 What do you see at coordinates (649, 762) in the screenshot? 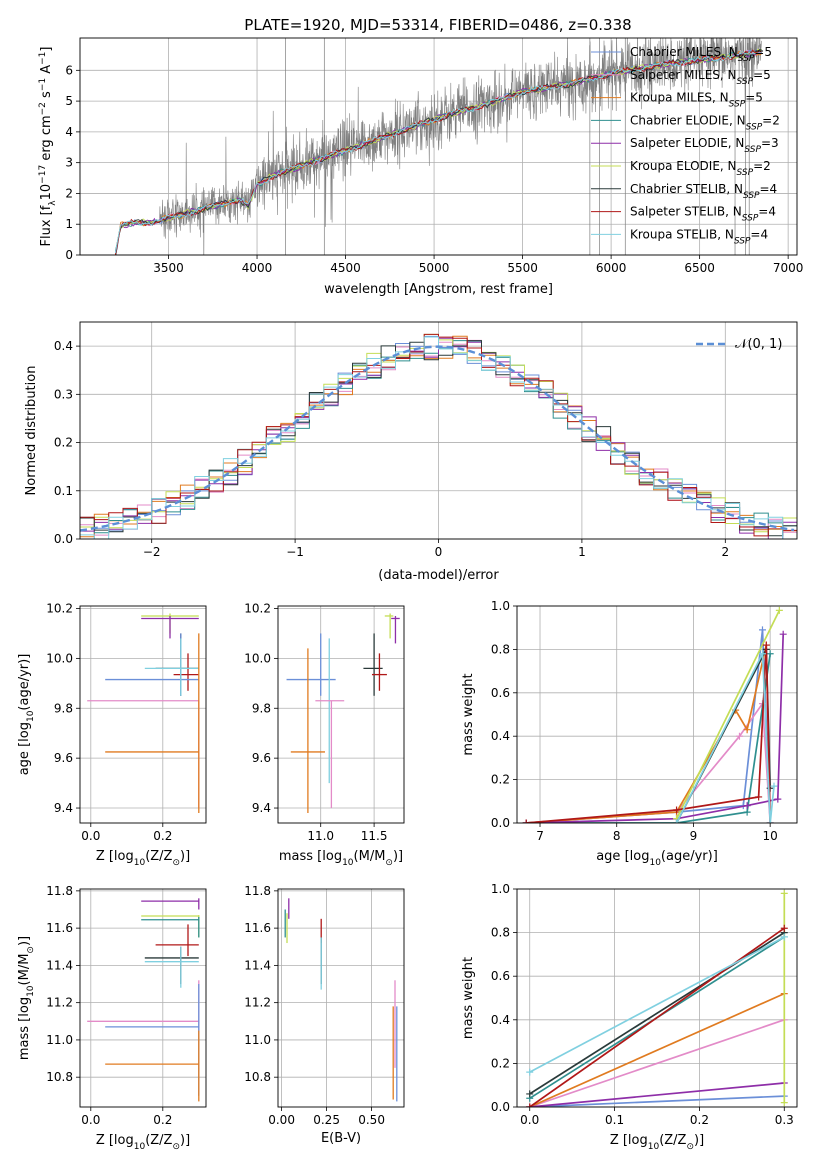
I see `weight-line-salp_miles` at bounding box center [649, 762].